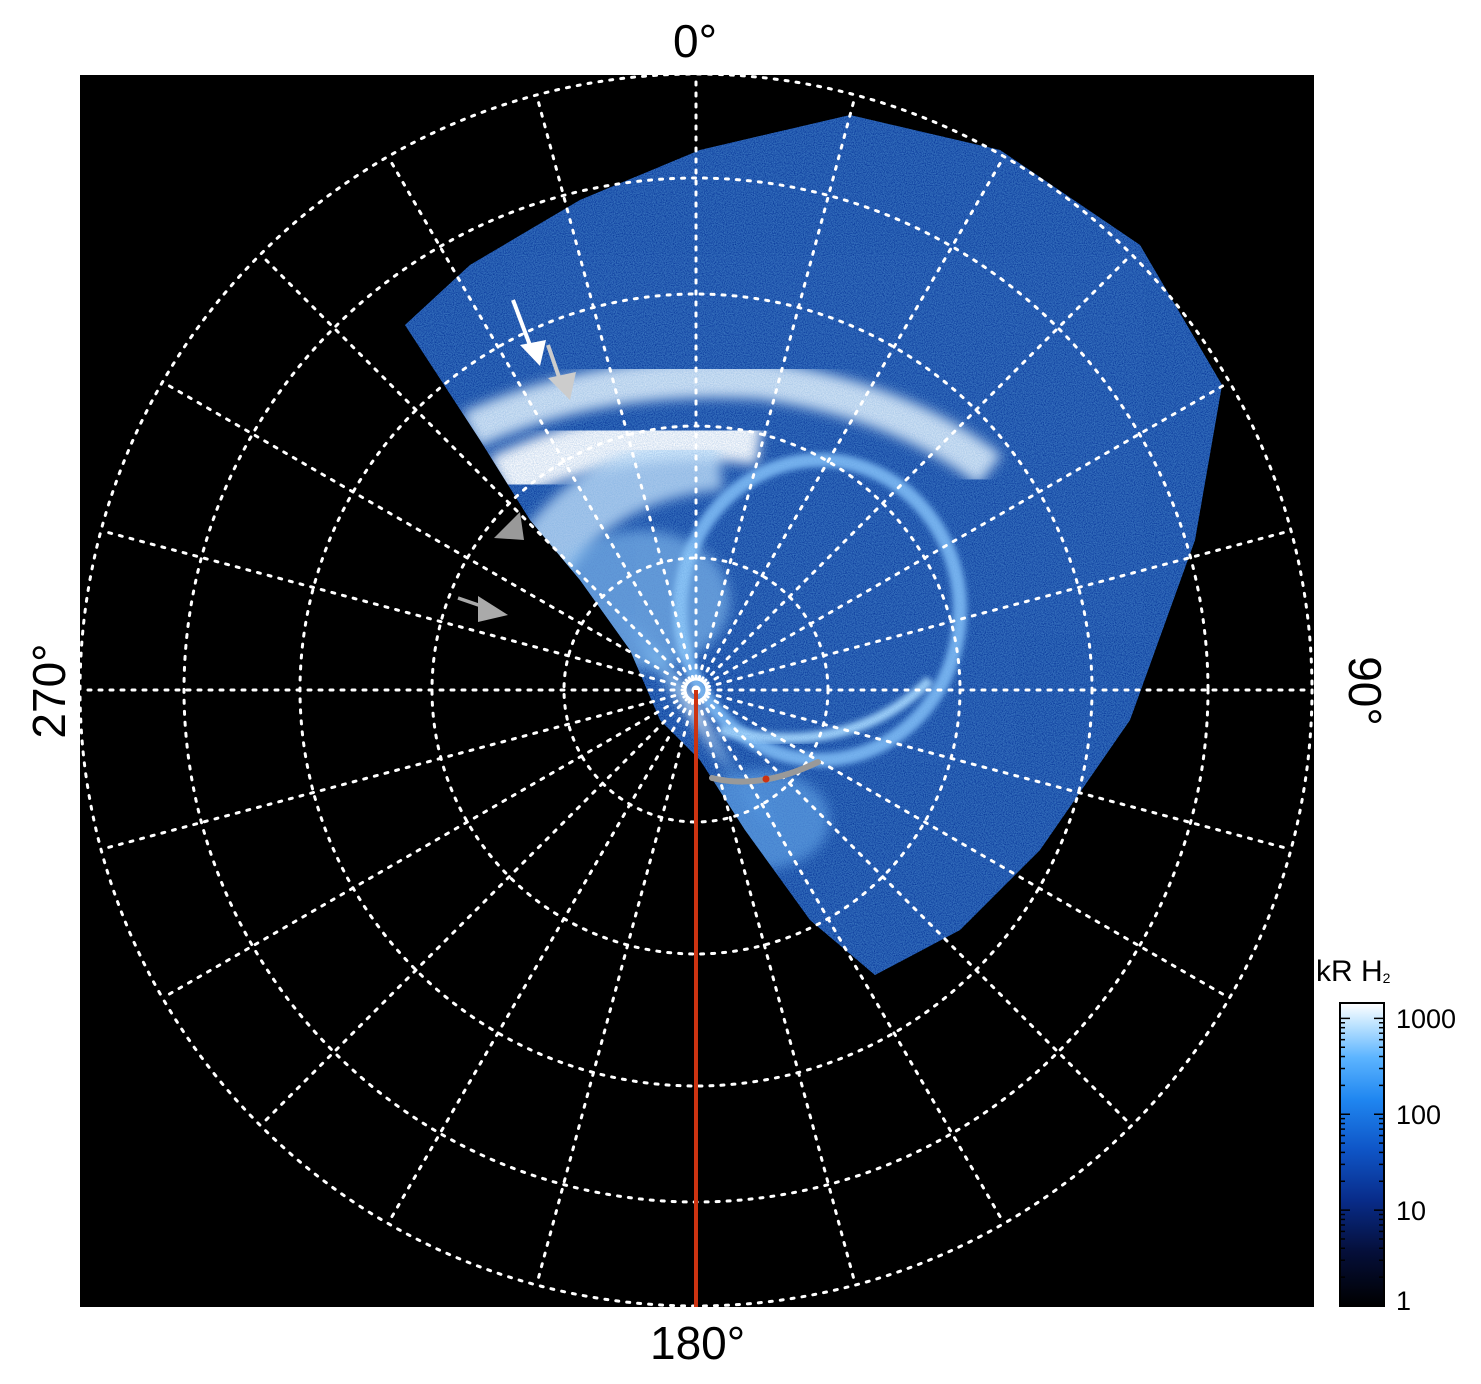 This screenshot has height=1384, width=1481. What do you see at coordinates (1353, 971) in the screenshot?
I see `colorbar-title: kR H2` at bounding box center [1353, 971].